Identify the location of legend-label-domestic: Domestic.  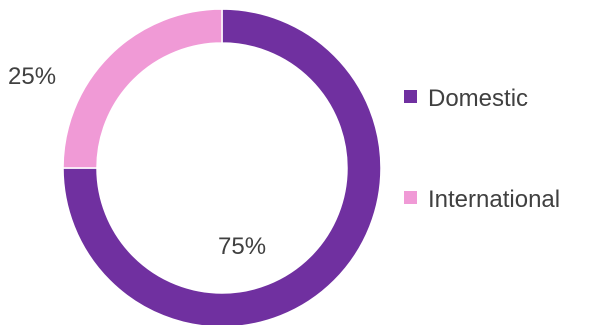
(478, 98).